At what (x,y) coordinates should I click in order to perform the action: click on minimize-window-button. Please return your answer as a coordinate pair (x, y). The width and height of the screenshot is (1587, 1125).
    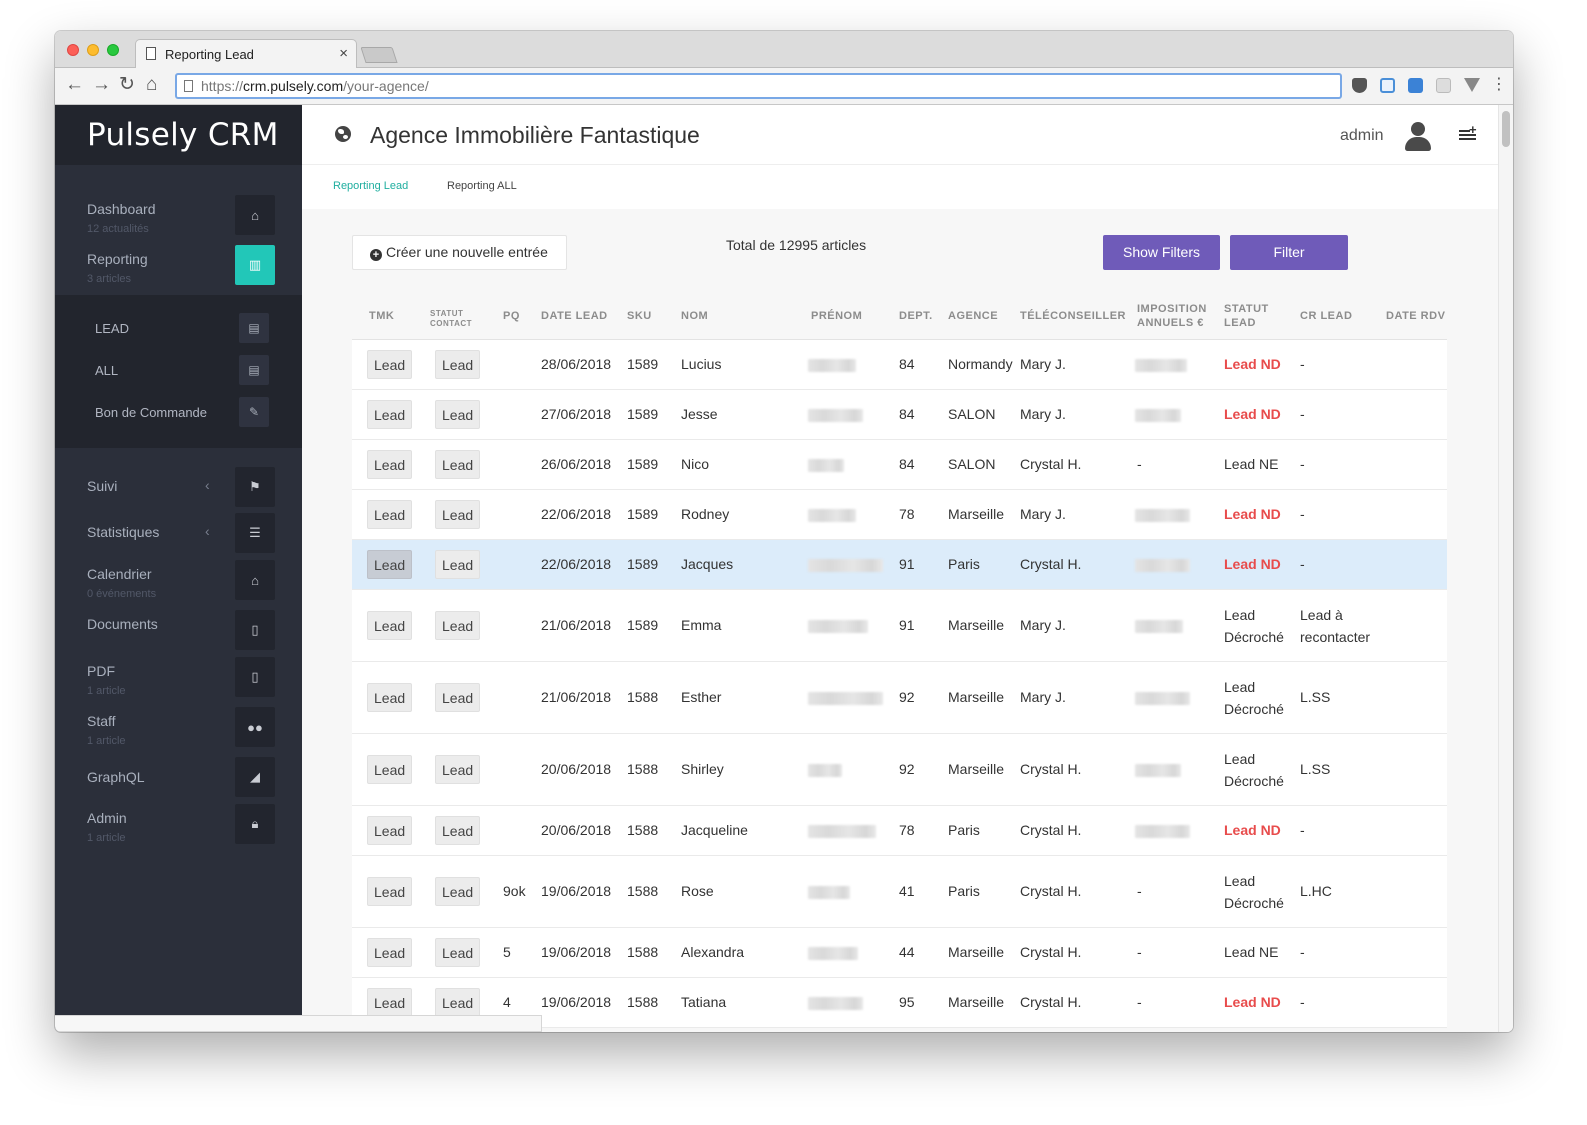
    Looking at the image, I should click on (93, 50).